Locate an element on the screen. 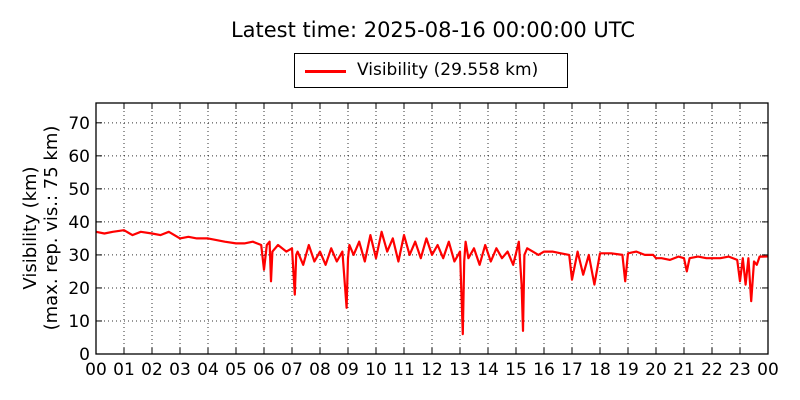 Image resolution: width=800 pixels, height=400 pixels. x-tick-label: 23 is located at coordinates (740, 370).